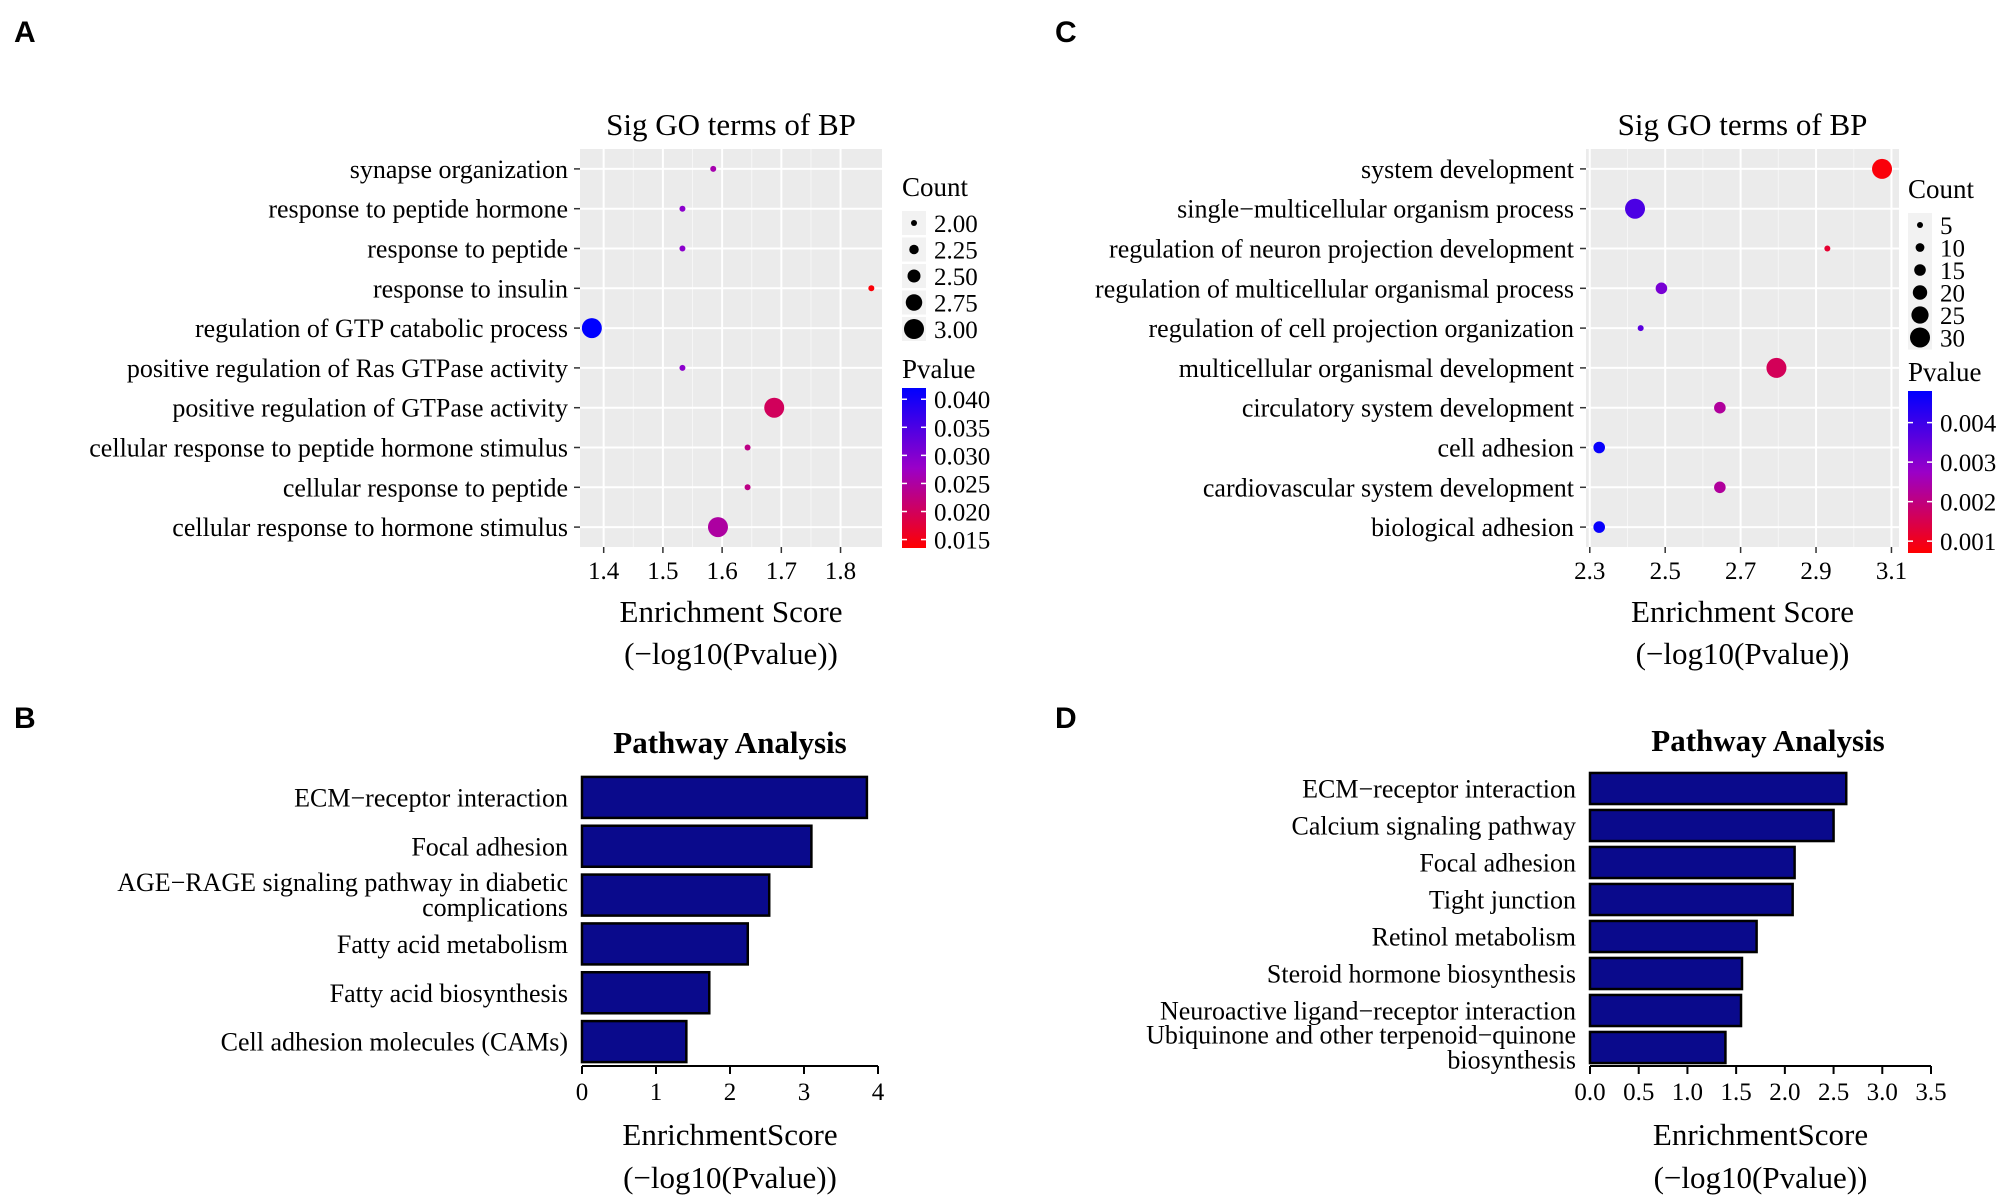  What do you see at coordinates (1468, 169) in the screenshot?
I see `category-label: system development` at bounding box center [1468, 169].